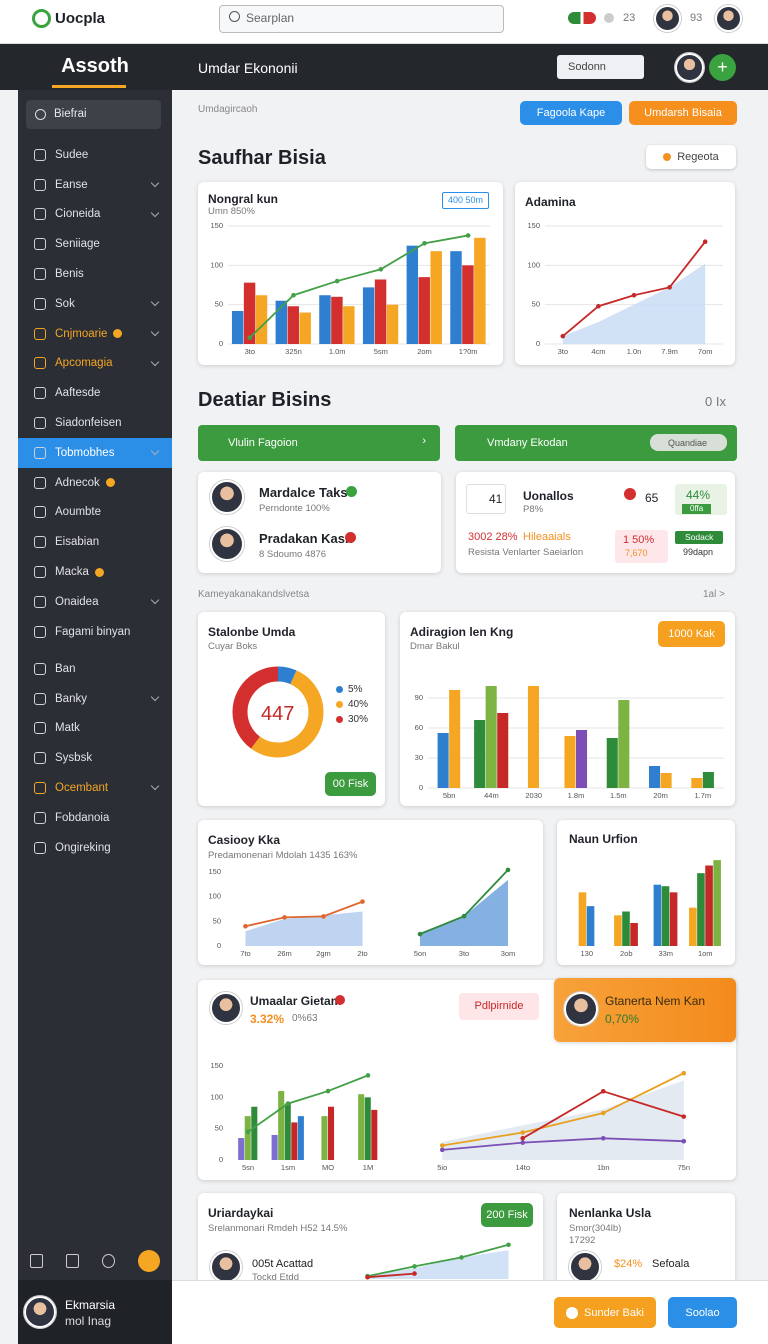  Describe the element at coordinates (95, 423) in the screenshot. I see `nav-item: Siadonfeisen` at that location.